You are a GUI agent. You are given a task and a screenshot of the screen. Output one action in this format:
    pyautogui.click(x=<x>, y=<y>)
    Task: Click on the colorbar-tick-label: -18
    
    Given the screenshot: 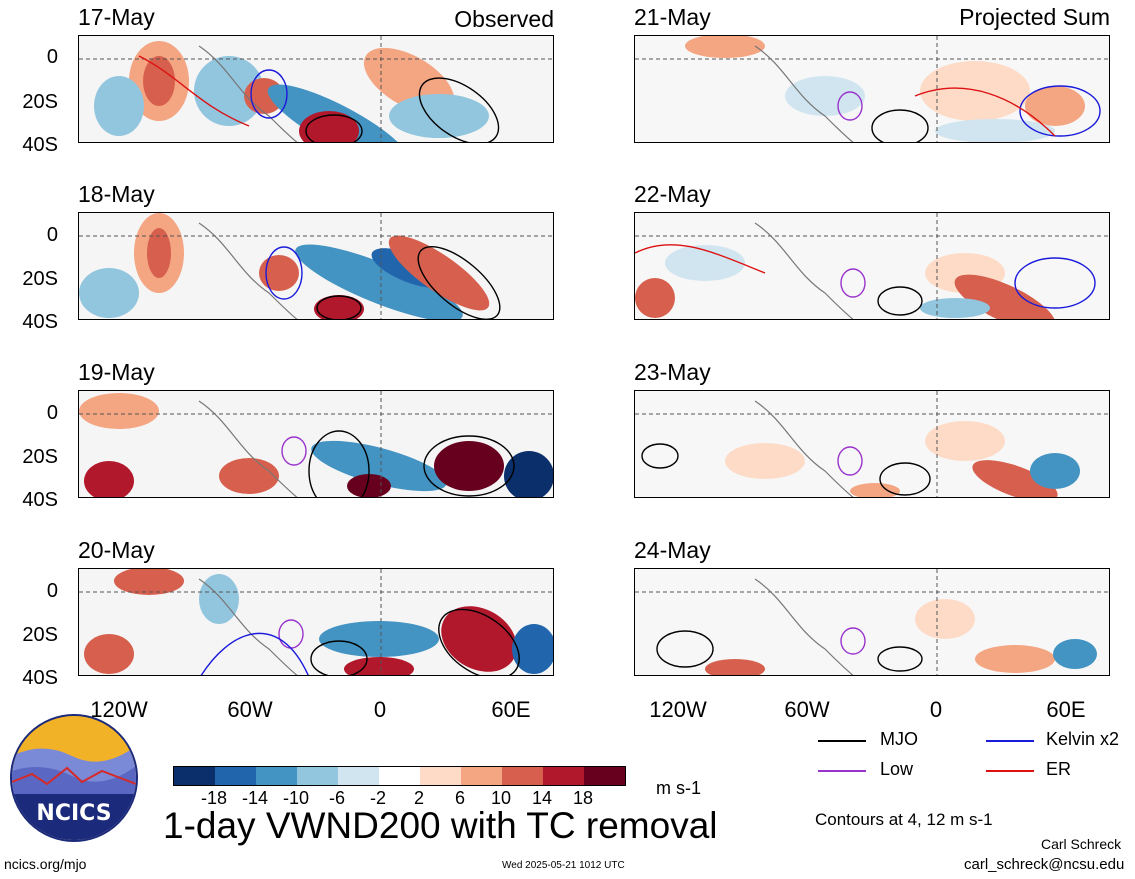 What is the action you would take?
    pyautogui.click(x=213, y=798)
    